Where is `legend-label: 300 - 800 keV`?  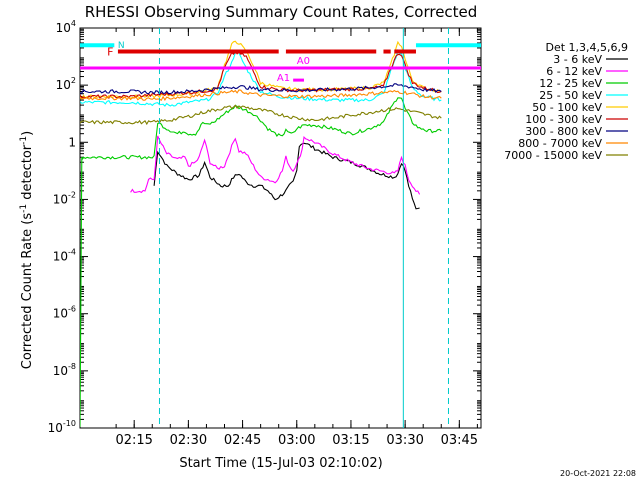 legend-label: 300 - 800 keV is located at coordinates (563, 131).